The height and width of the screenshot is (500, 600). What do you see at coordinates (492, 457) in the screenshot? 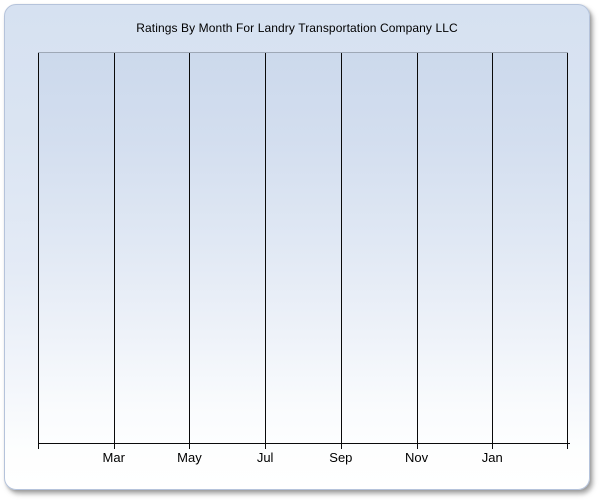
I see `x-tick-label: Jan` at bounding box center [492, 457].